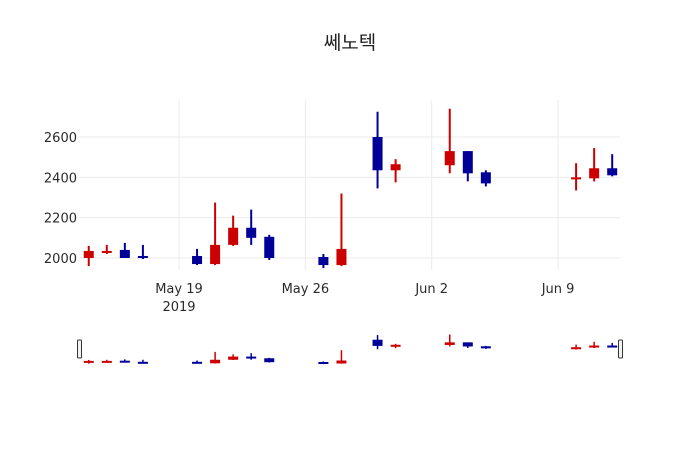 The width and height of the screenshot is (700, 450). I want to click on x-tick-label: May 19, so click(179, 289).